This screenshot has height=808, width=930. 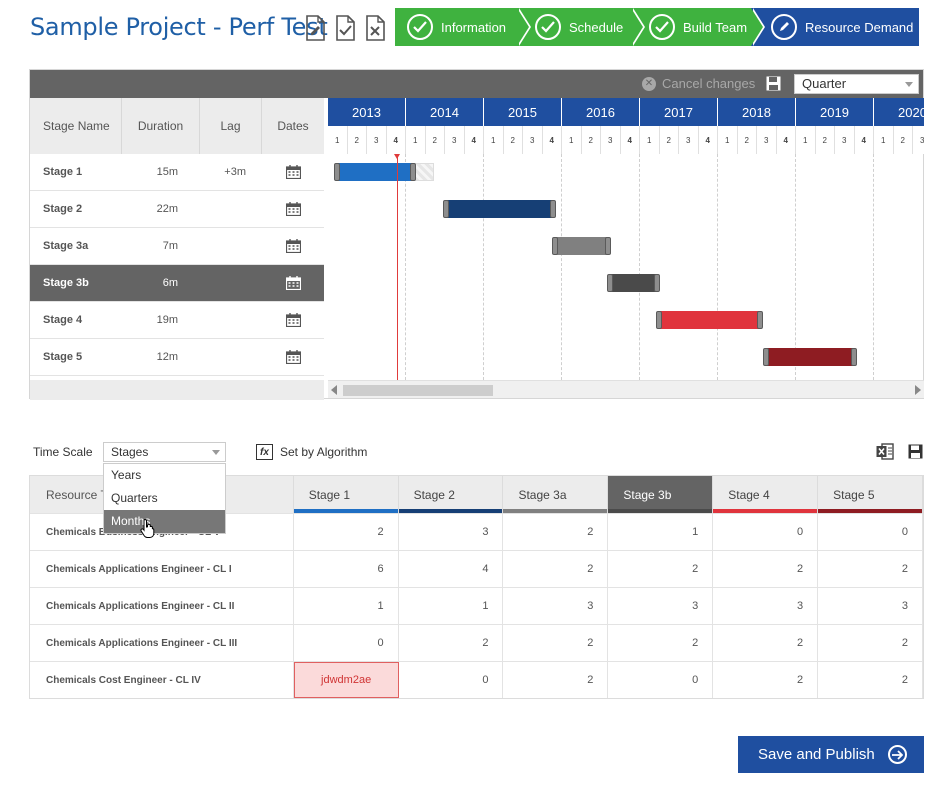 I want to click on option-years: Years, so click(x=126, y=475).